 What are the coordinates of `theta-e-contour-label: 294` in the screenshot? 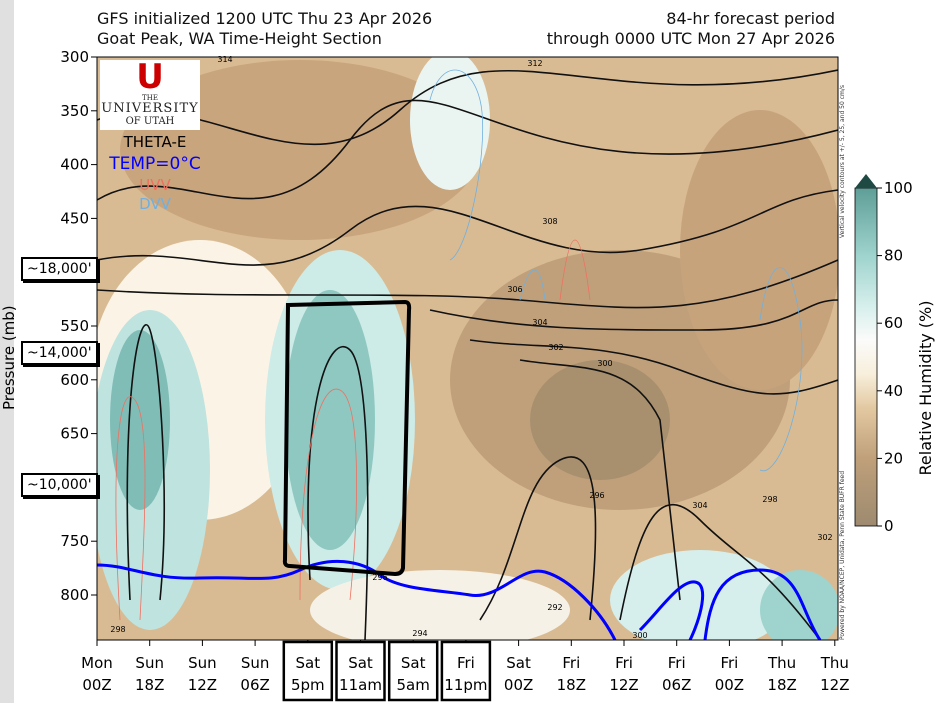 It's located at (419, 633).